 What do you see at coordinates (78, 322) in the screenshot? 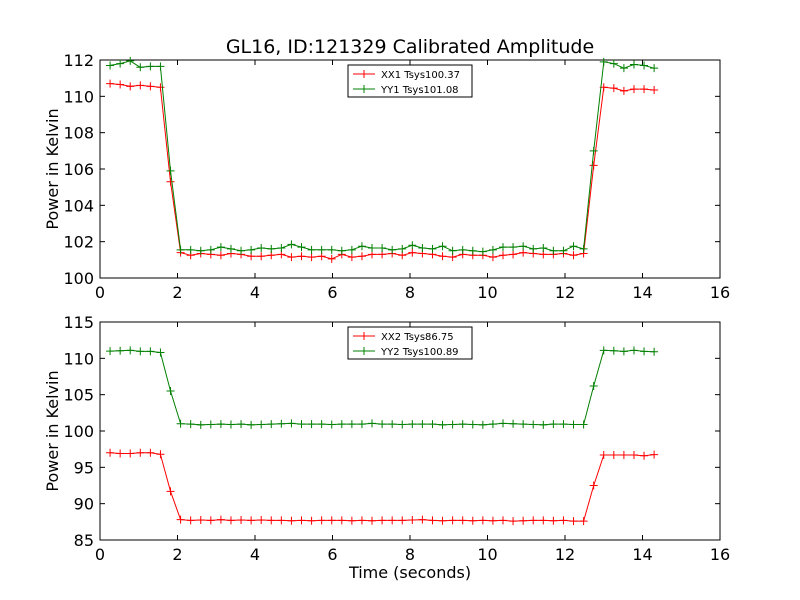
I see `y-tick-label: 115` at bounding box center [78, 322].